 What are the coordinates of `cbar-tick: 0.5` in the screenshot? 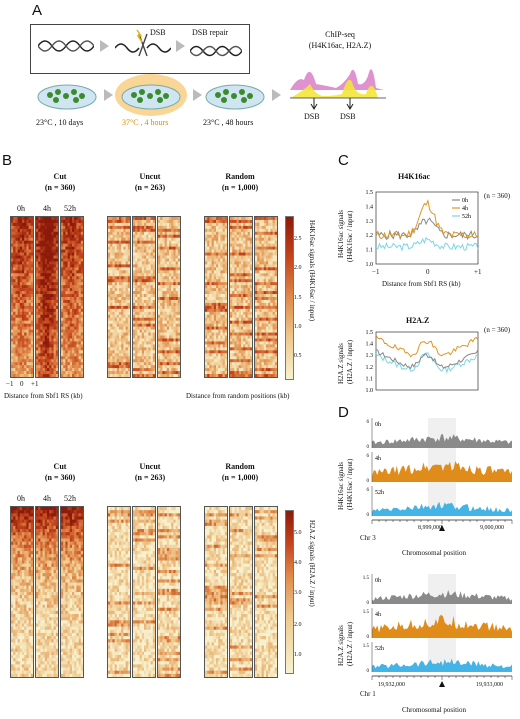 It's located at (298, 356).